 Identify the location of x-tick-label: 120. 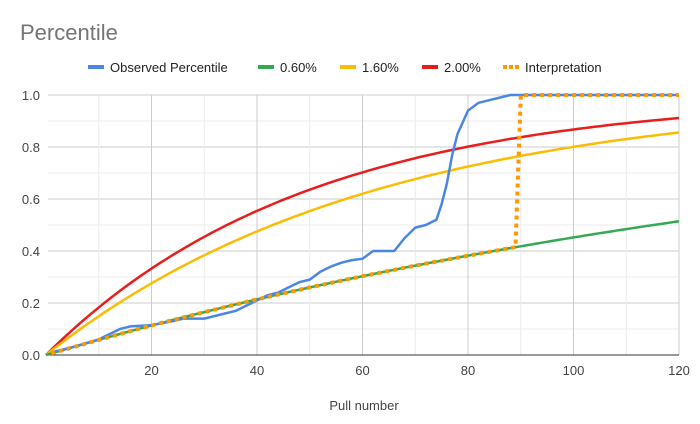
(679, 370).